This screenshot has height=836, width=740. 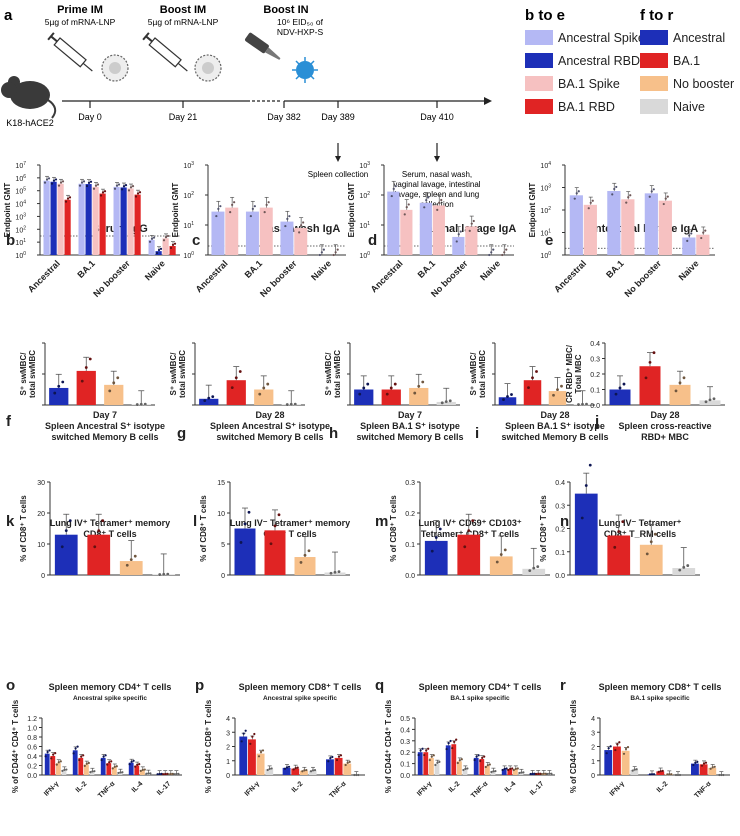 What do you see at coordinates (364, 165) in the screenshot?
I see `y-tick-label: 10³` at bounding box center [364, 165].